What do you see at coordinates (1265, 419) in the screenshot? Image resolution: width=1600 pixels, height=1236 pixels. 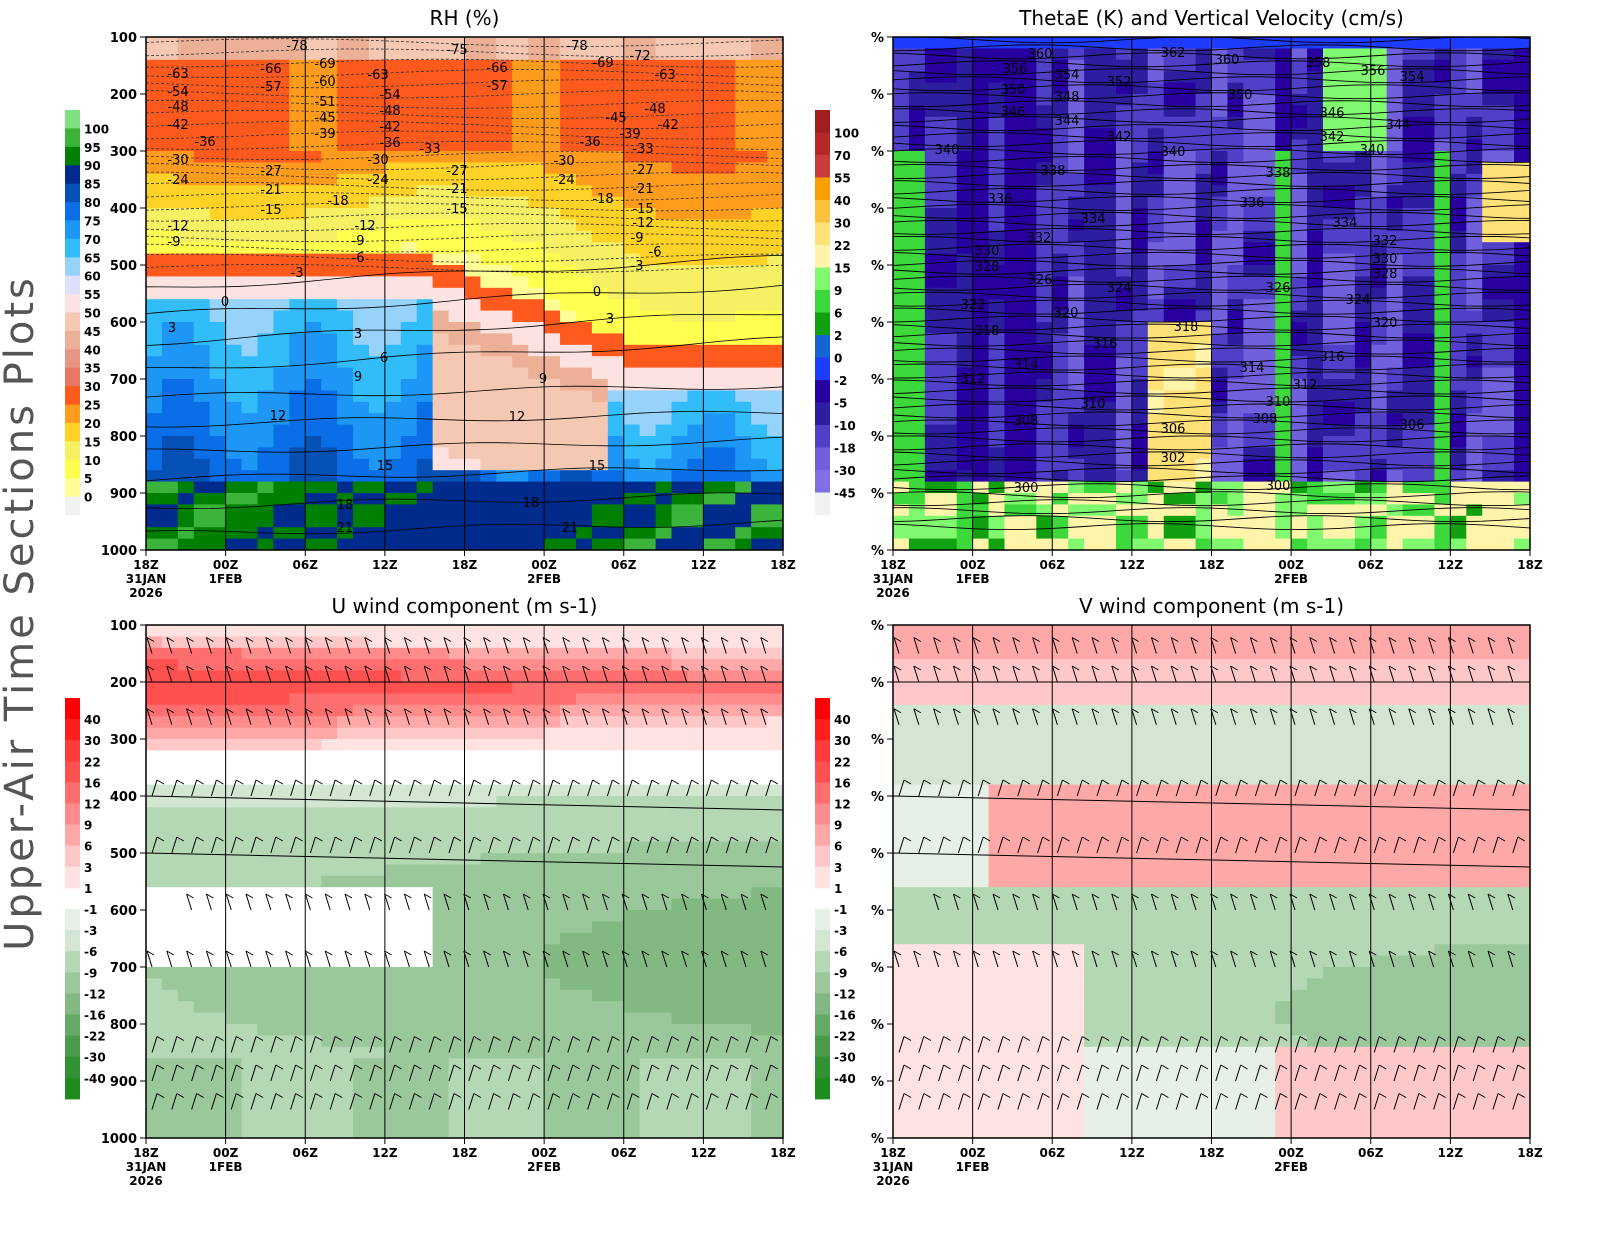 I see `contour-label: 308` at bounding box center [1265, 419].